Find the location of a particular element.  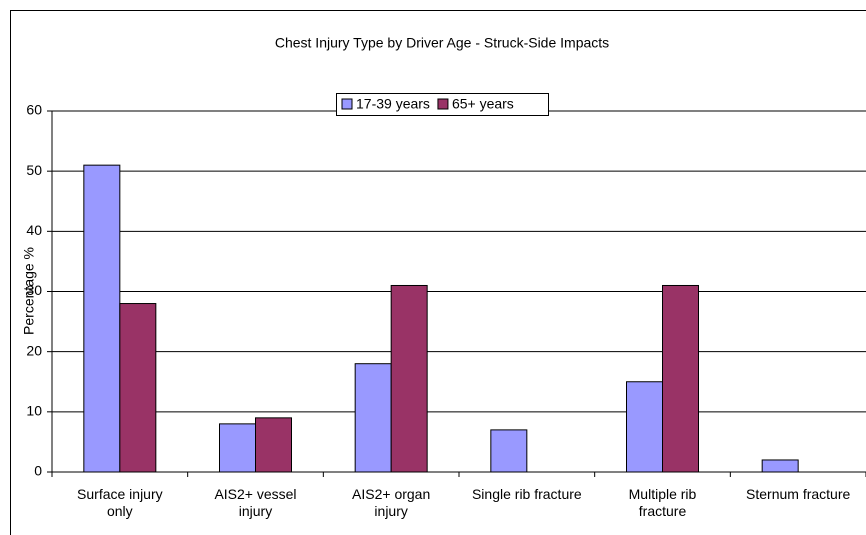

x-tick-label: Sternum fracture is located at coordinates (798, 494).